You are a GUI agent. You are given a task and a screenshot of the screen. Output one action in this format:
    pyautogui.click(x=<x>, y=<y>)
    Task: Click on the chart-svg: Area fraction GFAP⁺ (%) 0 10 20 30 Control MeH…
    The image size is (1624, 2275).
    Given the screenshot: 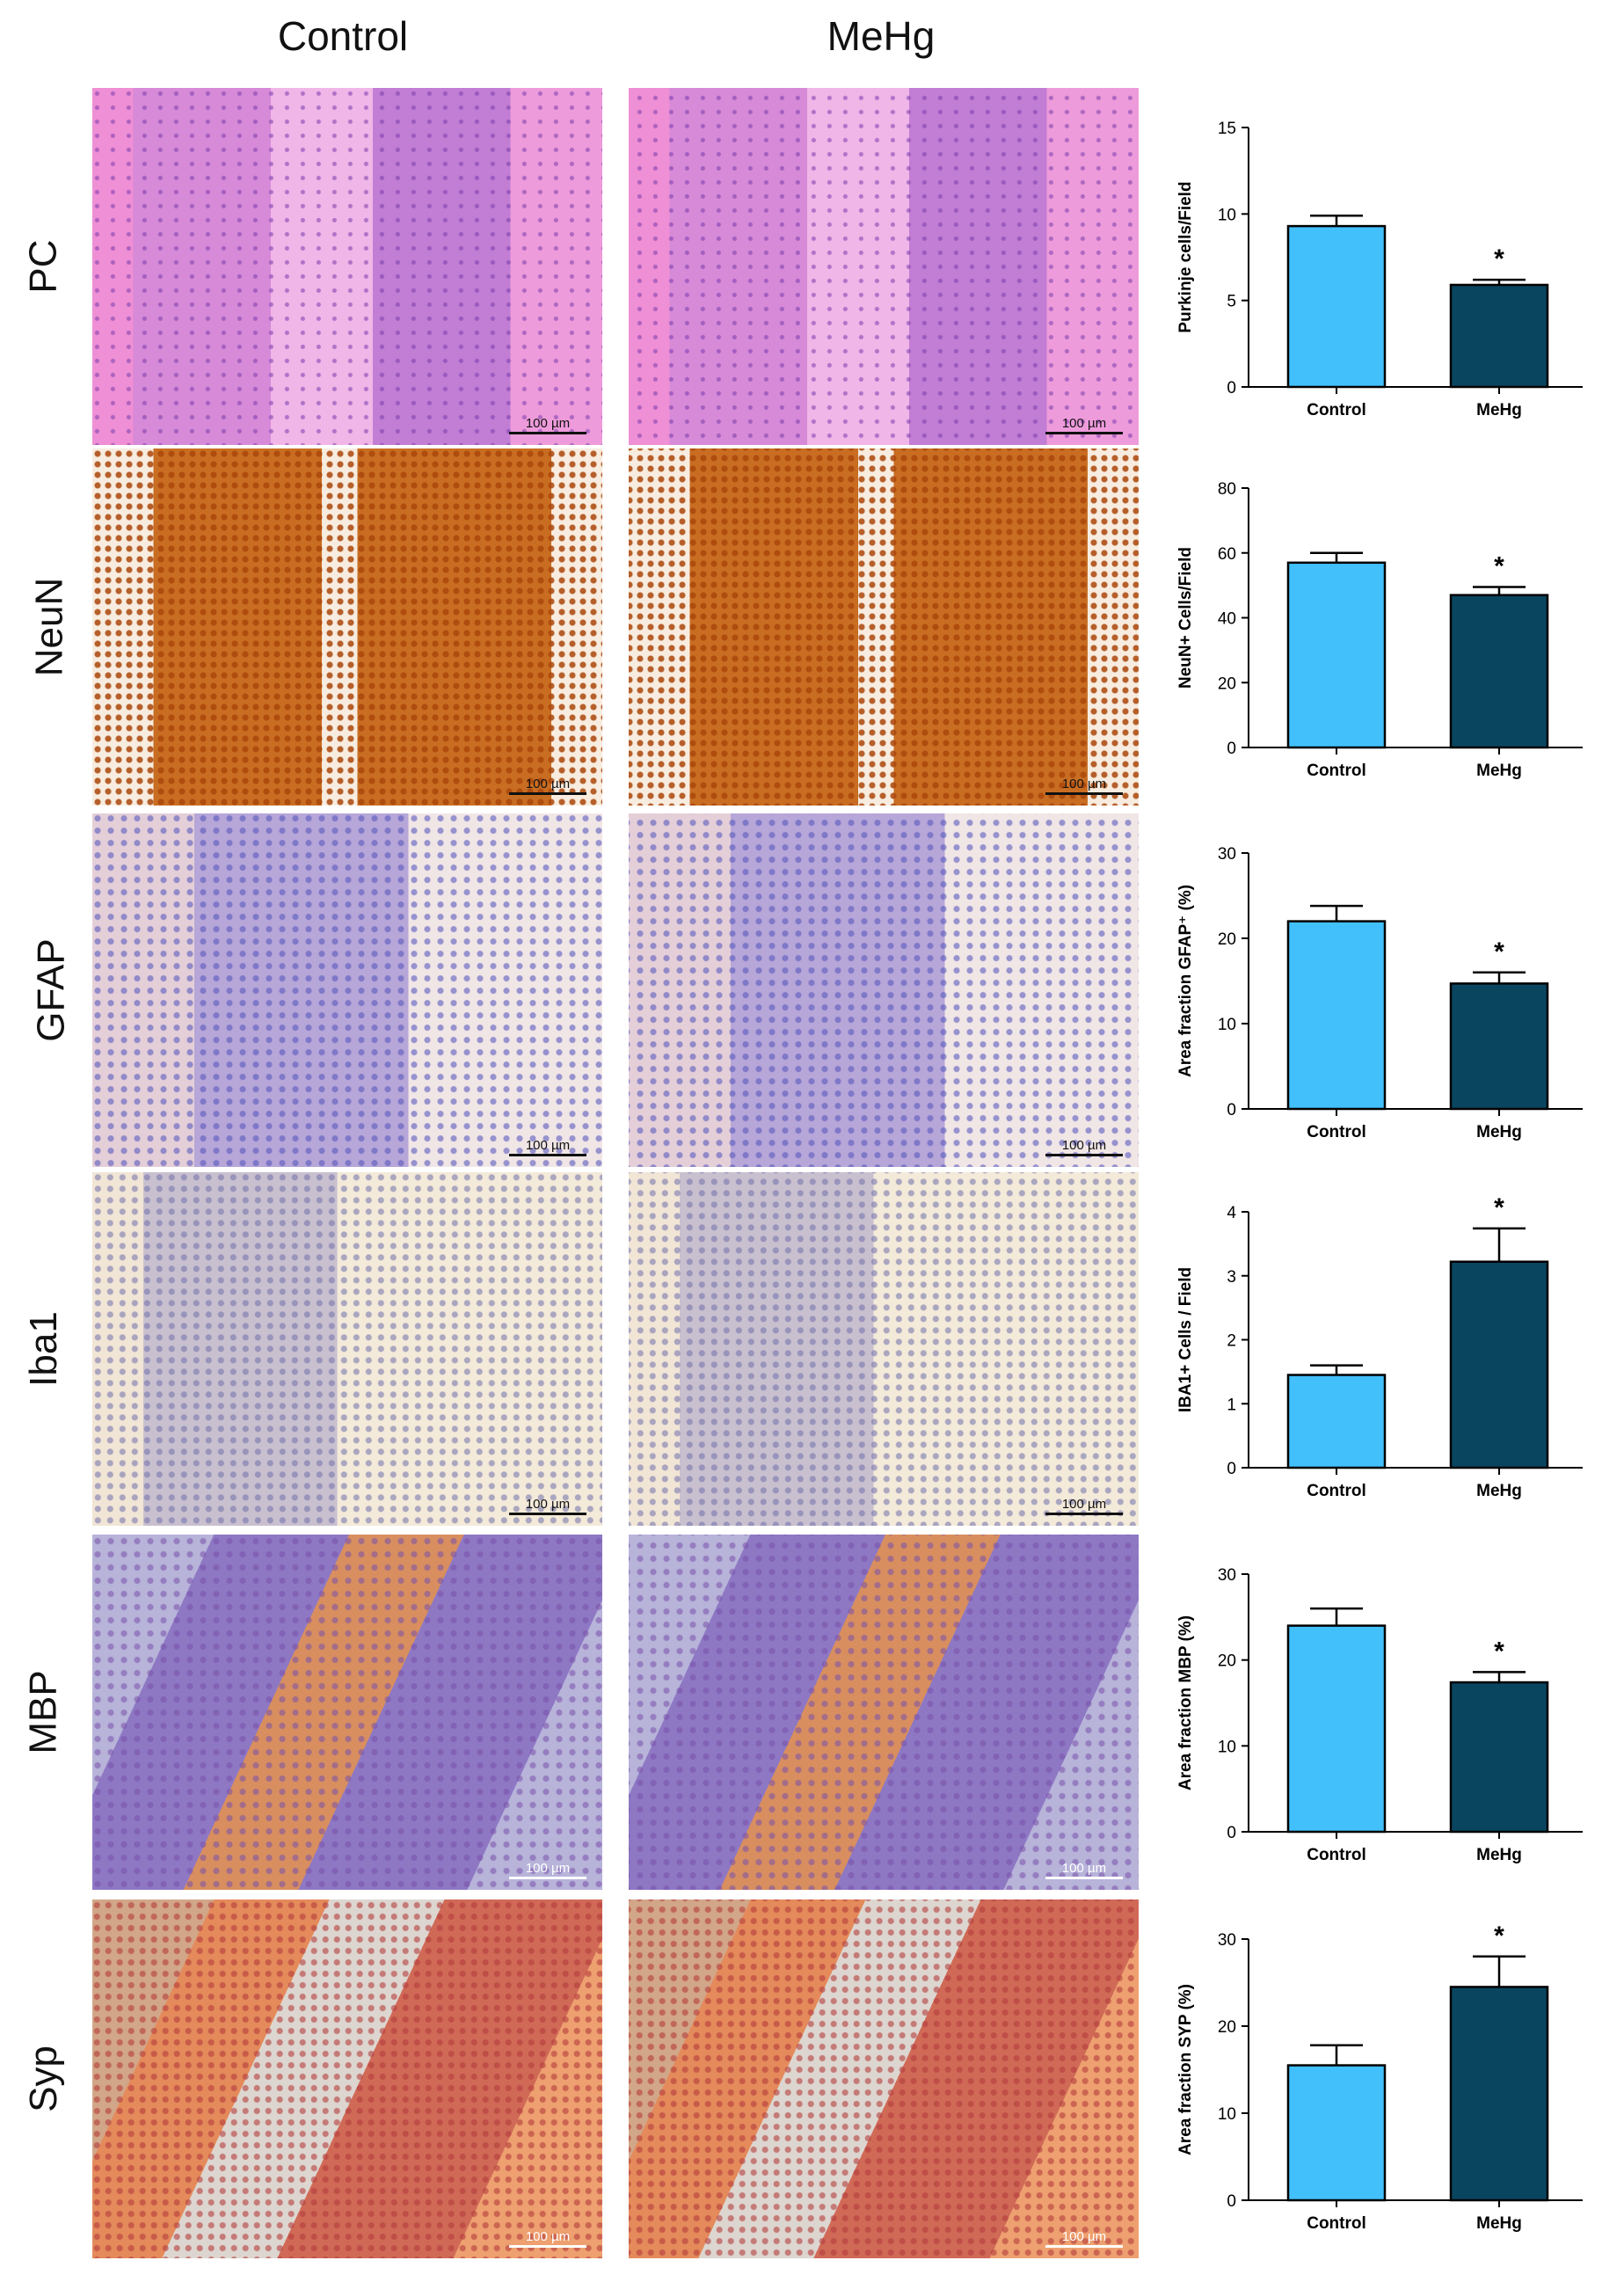 What is the action you would take?
    pyautogui.click(x=1379, y=993)
    